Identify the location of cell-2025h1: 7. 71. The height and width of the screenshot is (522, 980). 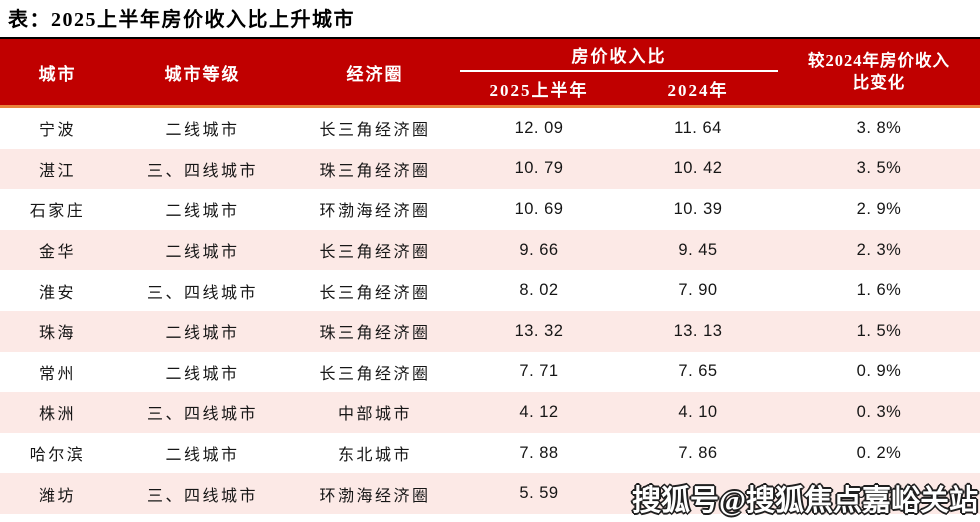
(539, 371).